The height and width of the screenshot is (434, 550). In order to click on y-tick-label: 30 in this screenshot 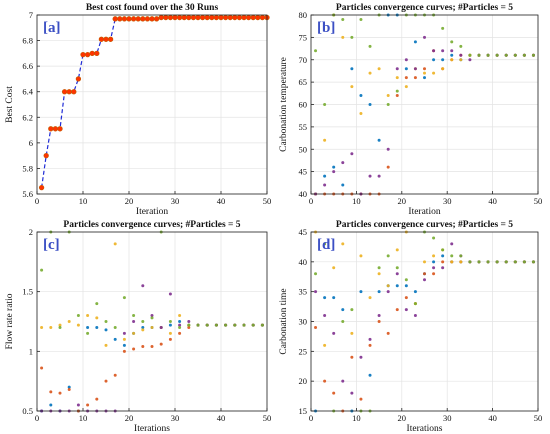, I will do `click(303, 322)`.